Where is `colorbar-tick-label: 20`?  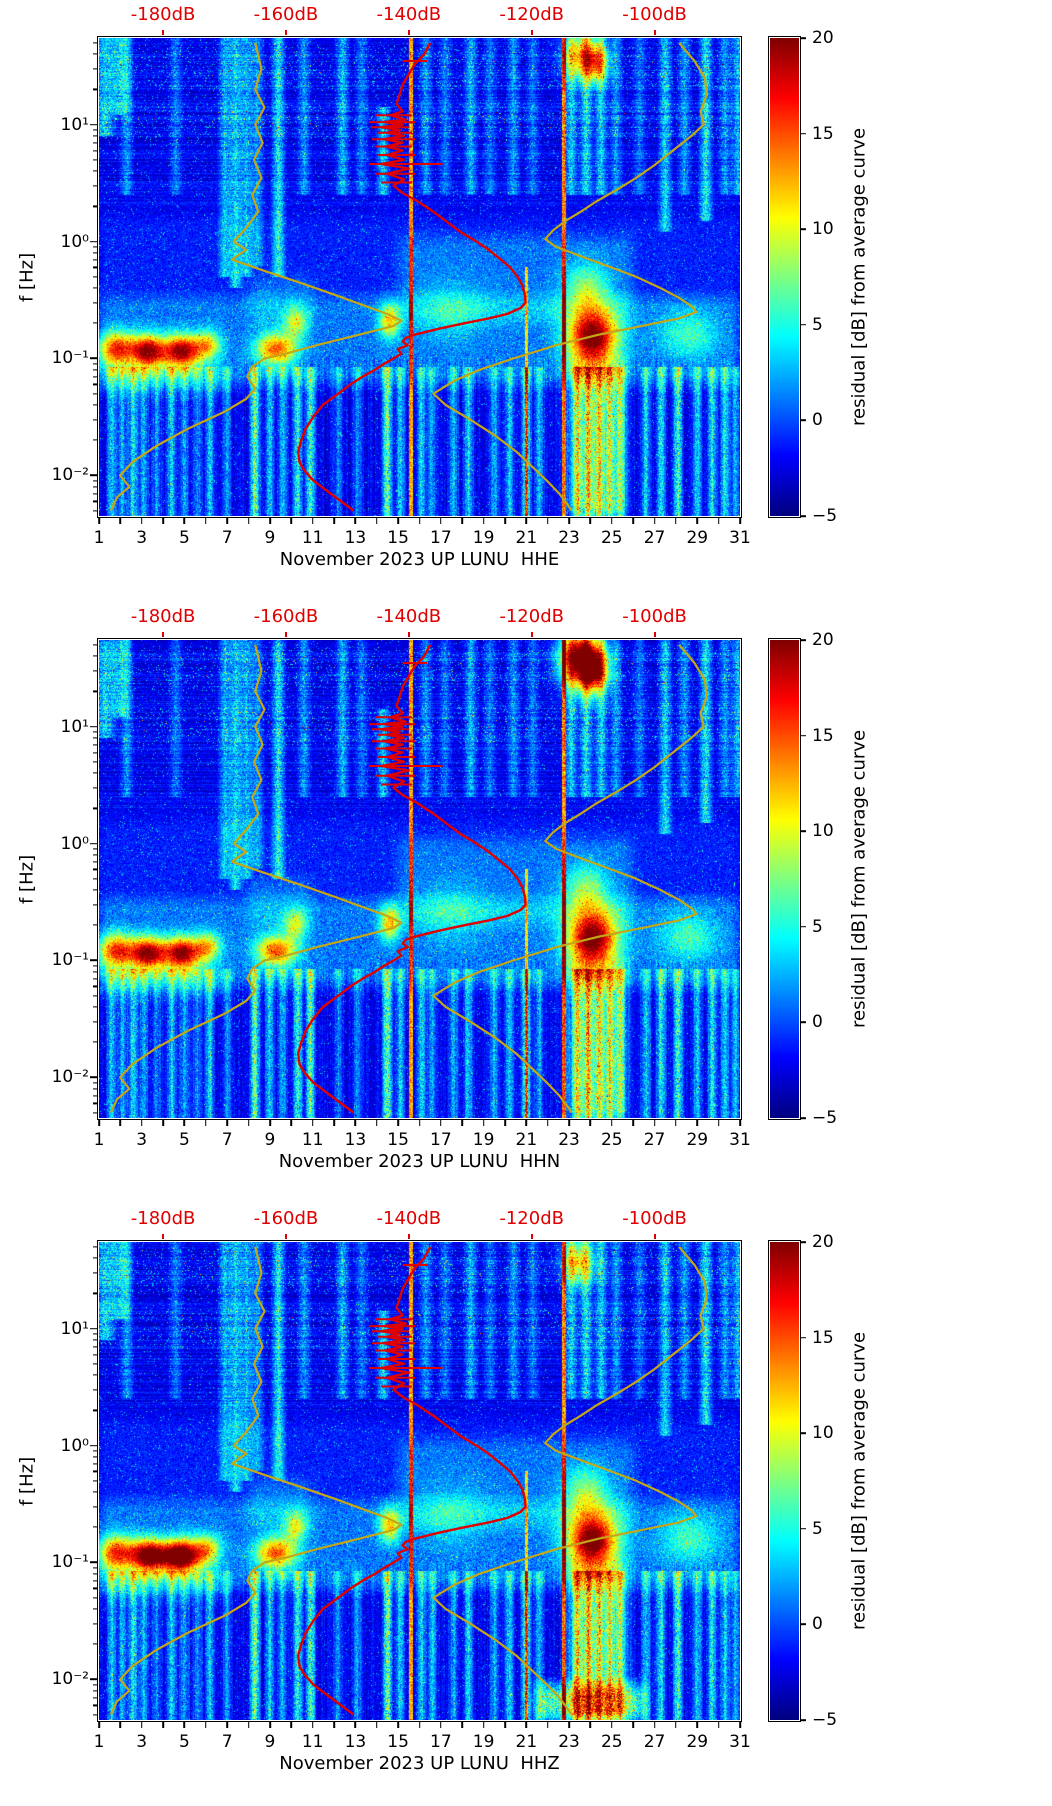
colorbar-tick-label: 20 is located at coordinates (823, 640).